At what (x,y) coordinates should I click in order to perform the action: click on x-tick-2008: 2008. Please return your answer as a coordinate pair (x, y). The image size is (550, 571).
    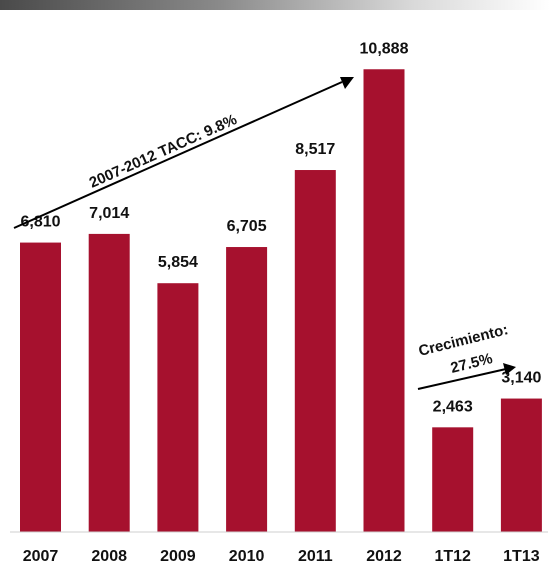
    Looking at the image, I should click on (109, 556).